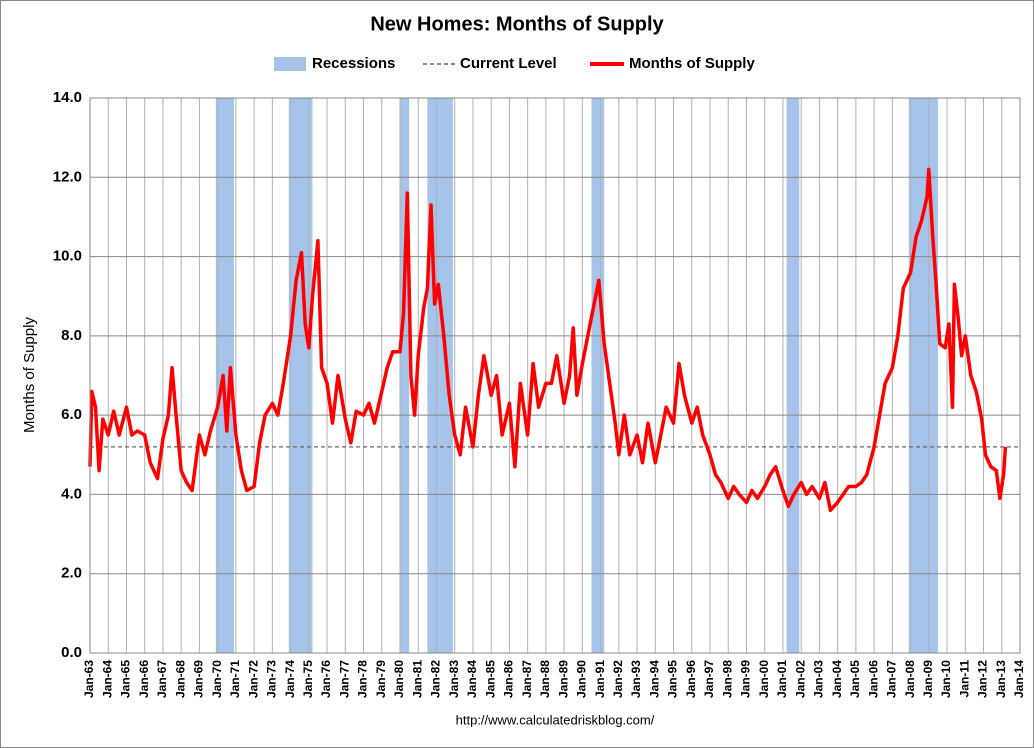 Image resolution: width=1034 pixels, height=748 pixels. Describe the element at coordinates (71, 414) in the screenshot. I see `y-tick-label: 6.0` at that location.